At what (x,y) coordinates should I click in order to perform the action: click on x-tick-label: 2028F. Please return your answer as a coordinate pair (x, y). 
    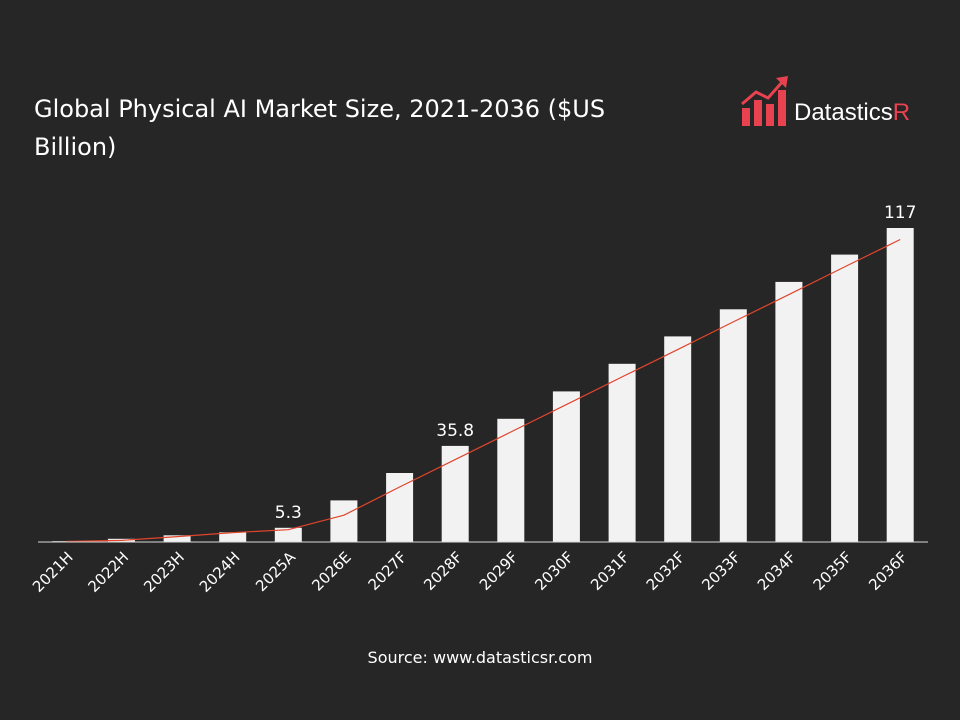
    Looking at the image, I should click on (443, 571).